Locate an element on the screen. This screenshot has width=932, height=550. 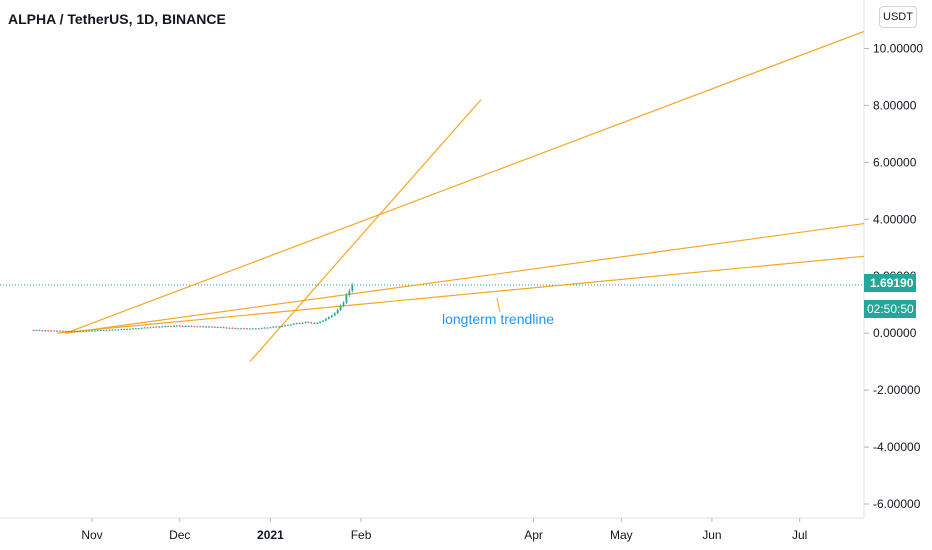
price-axis-label: -2.00000 is located at coordinates (897, 390).